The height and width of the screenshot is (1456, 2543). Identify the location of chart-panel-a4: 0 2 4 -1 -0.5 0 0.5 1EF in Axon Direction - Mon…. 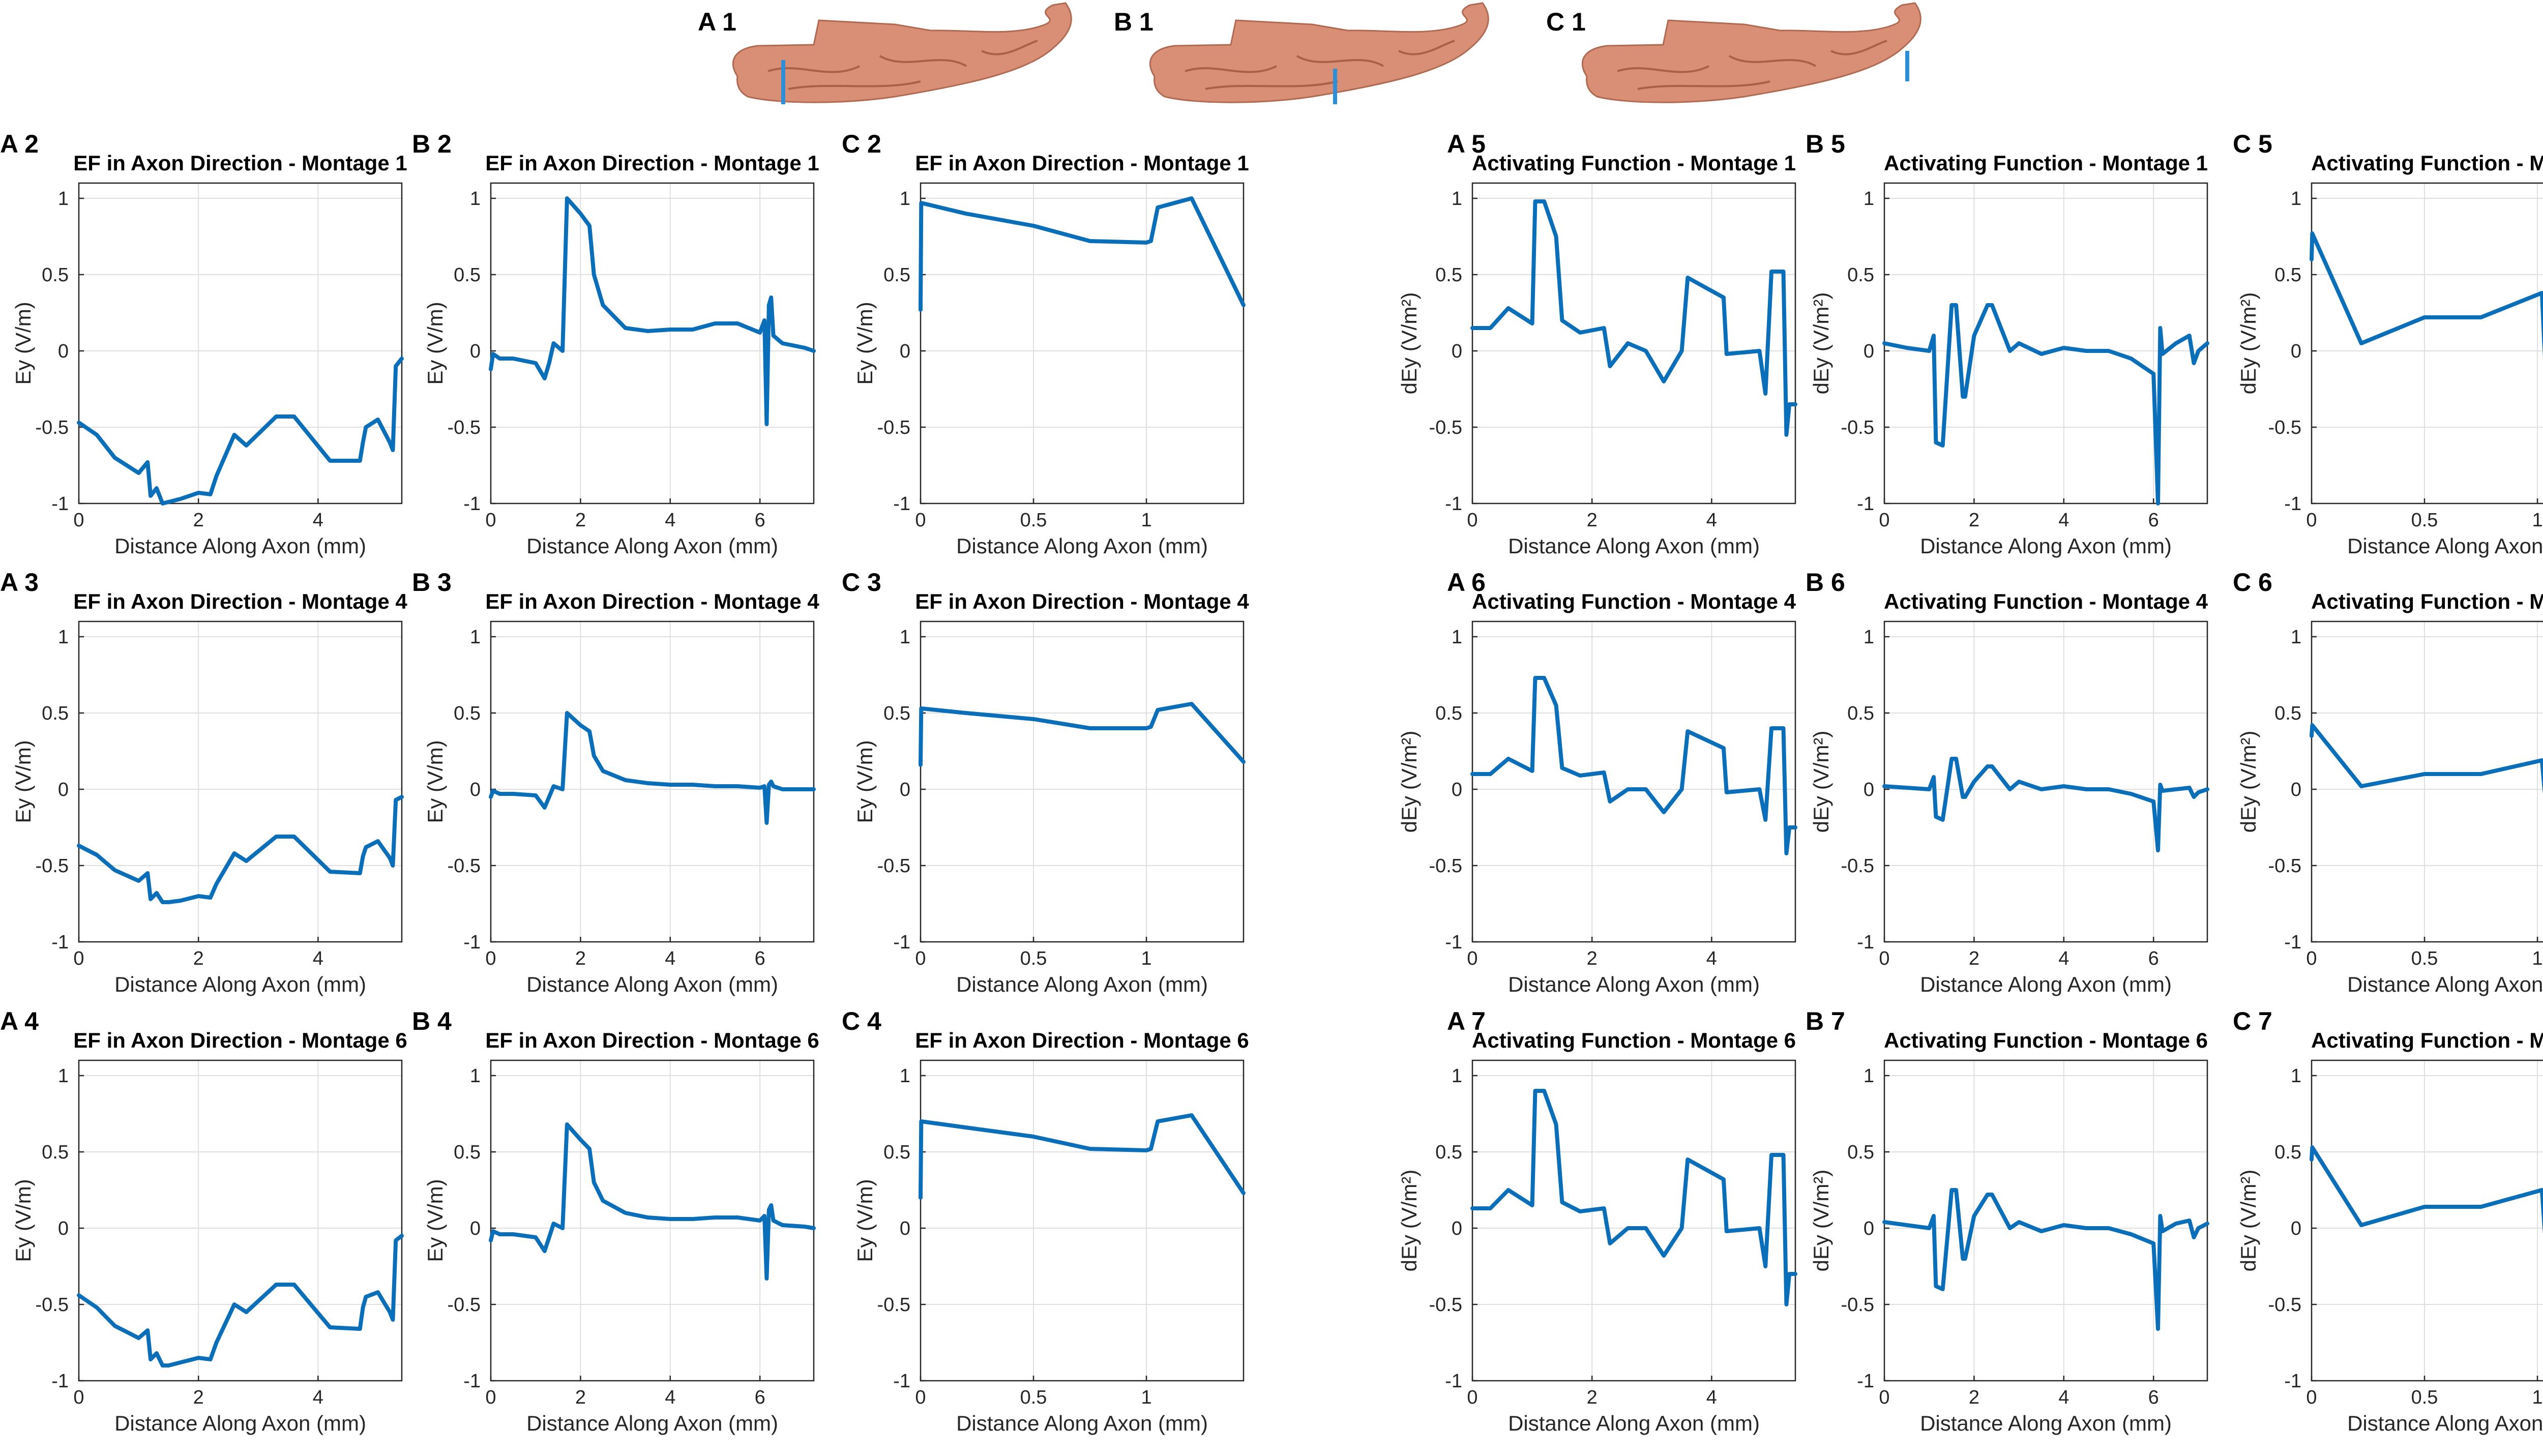
(204, 1221).